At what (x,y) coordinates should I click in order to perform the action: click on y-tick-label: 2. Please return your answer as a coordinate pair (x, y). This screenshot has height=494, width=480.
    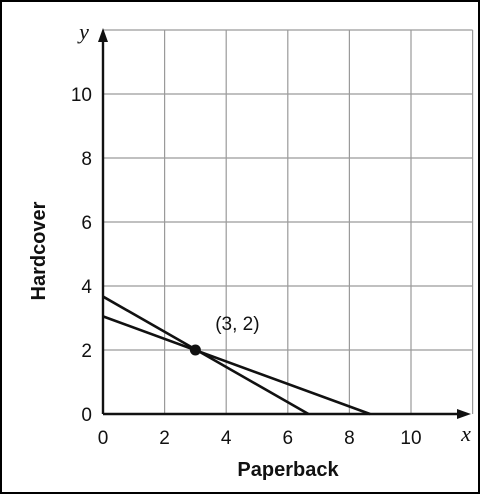
    Looking at the image, I should click on (86, 351).